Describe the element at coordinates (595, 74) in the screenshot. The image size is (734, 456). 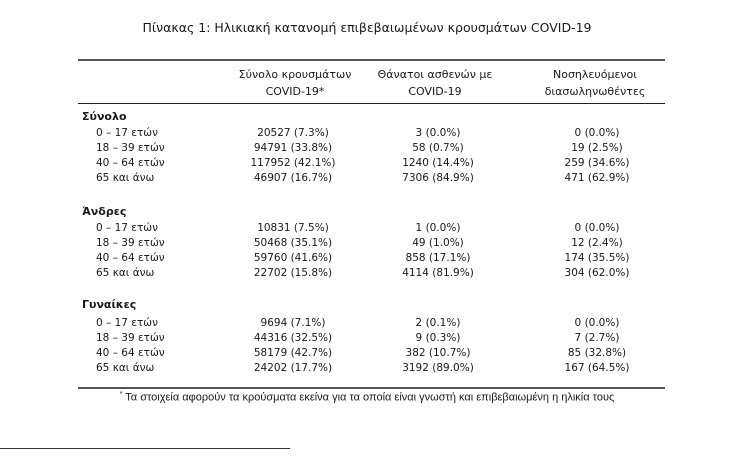
I see `header-line: Νοσηλευόμενοι` at that location.